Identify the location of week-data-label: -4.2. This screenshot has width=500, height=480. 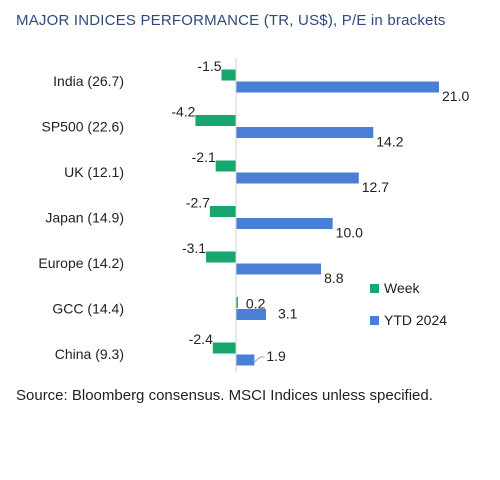
(183, 112).